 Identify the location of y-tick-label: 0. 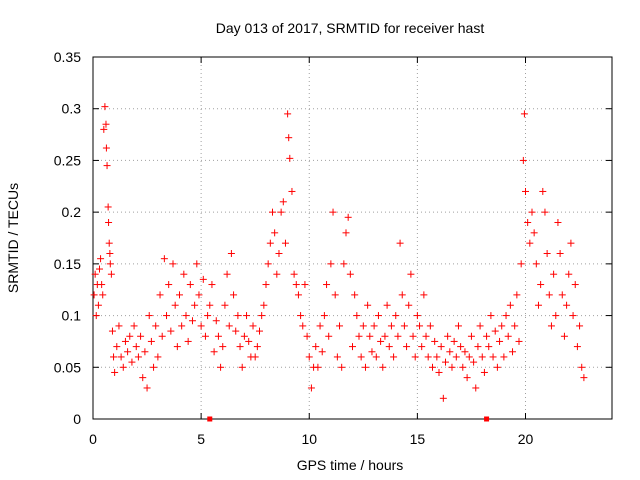
(77, 419).